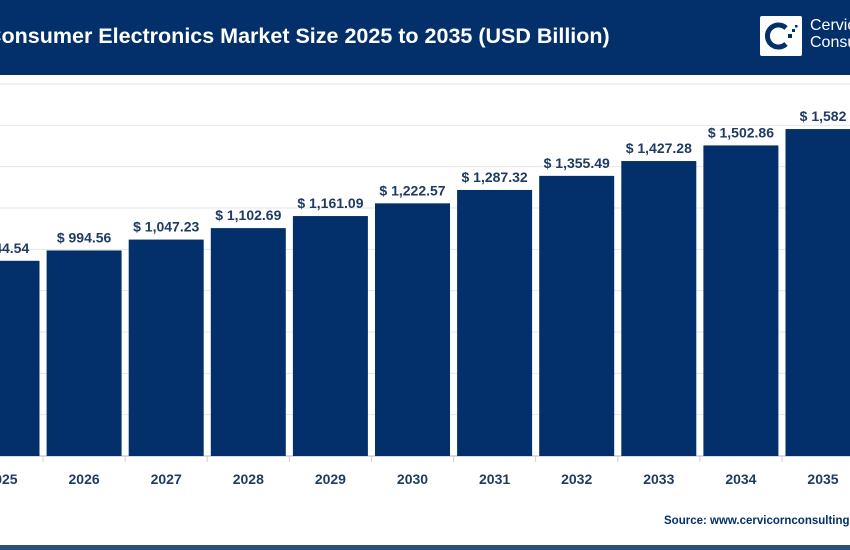  Describe the element at coordinates (659, 308) in the screenshot. I see `bar-2033` at that location.